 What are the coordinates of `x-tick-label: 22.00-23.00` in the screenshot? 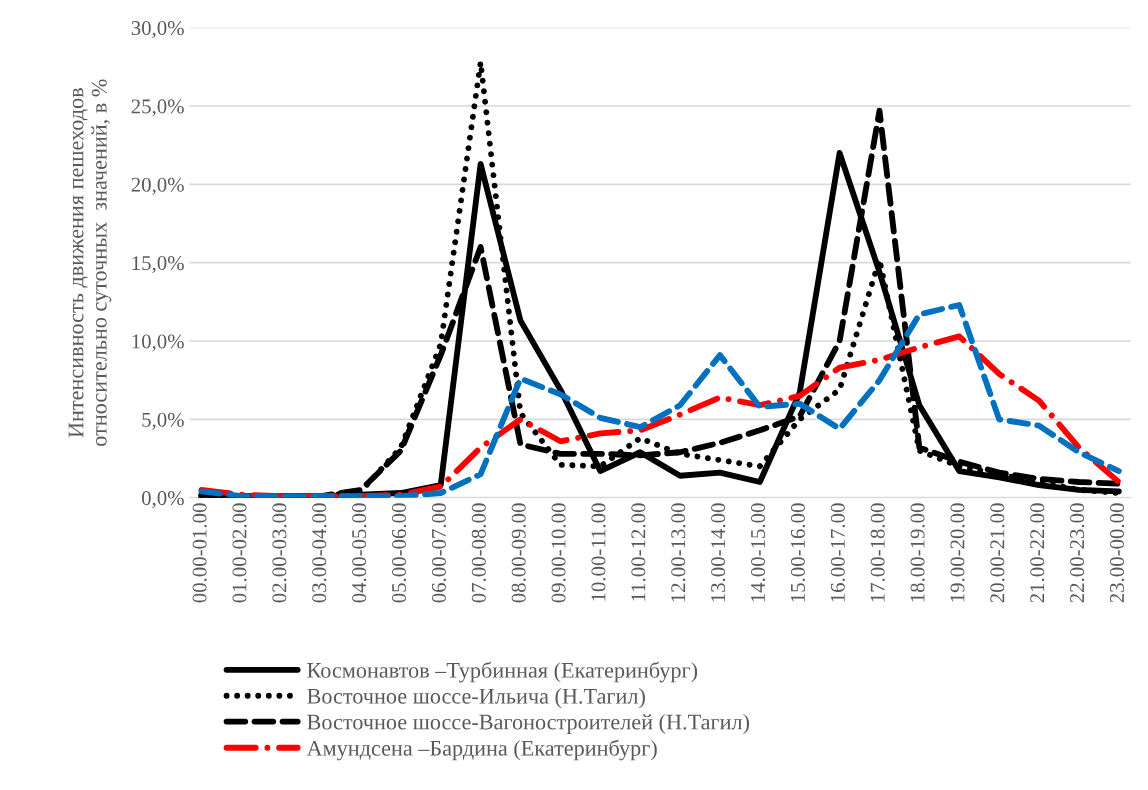 It's located at (1077, 553).